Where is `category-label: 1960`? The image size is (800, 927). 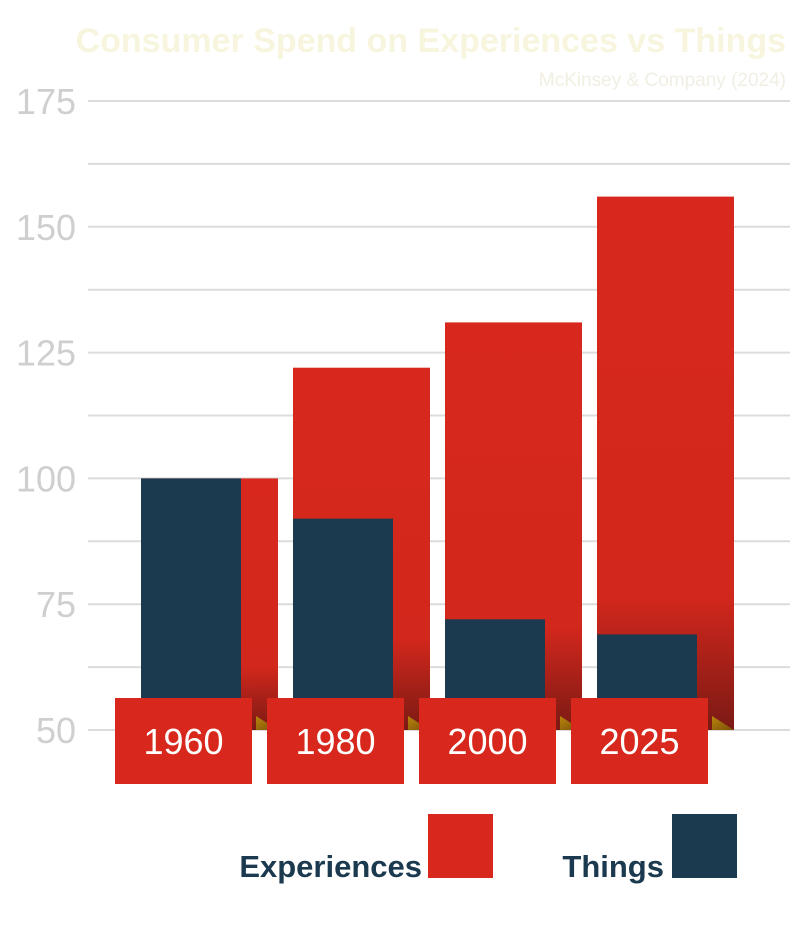 category-label: 1960 is located at coordinates (183, 741).